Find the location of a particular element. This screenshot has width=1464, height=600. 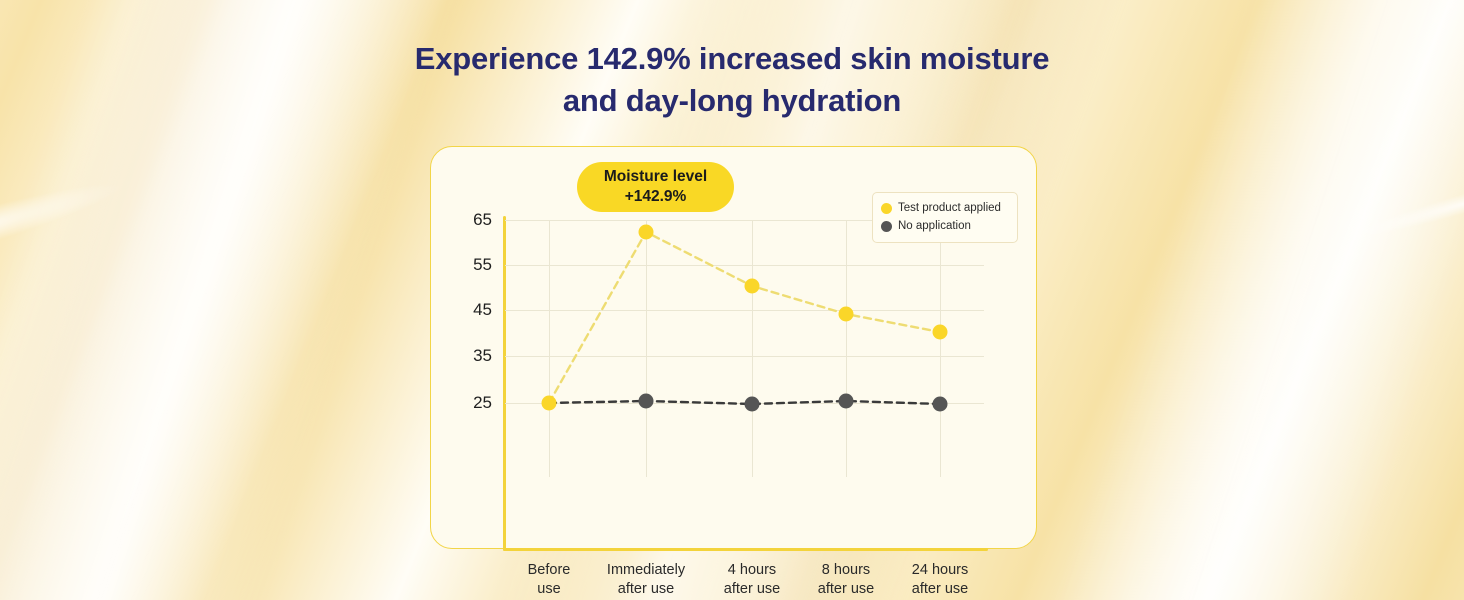

x-tick-label-line1: 24 hours is located at coordinates (940, 570).